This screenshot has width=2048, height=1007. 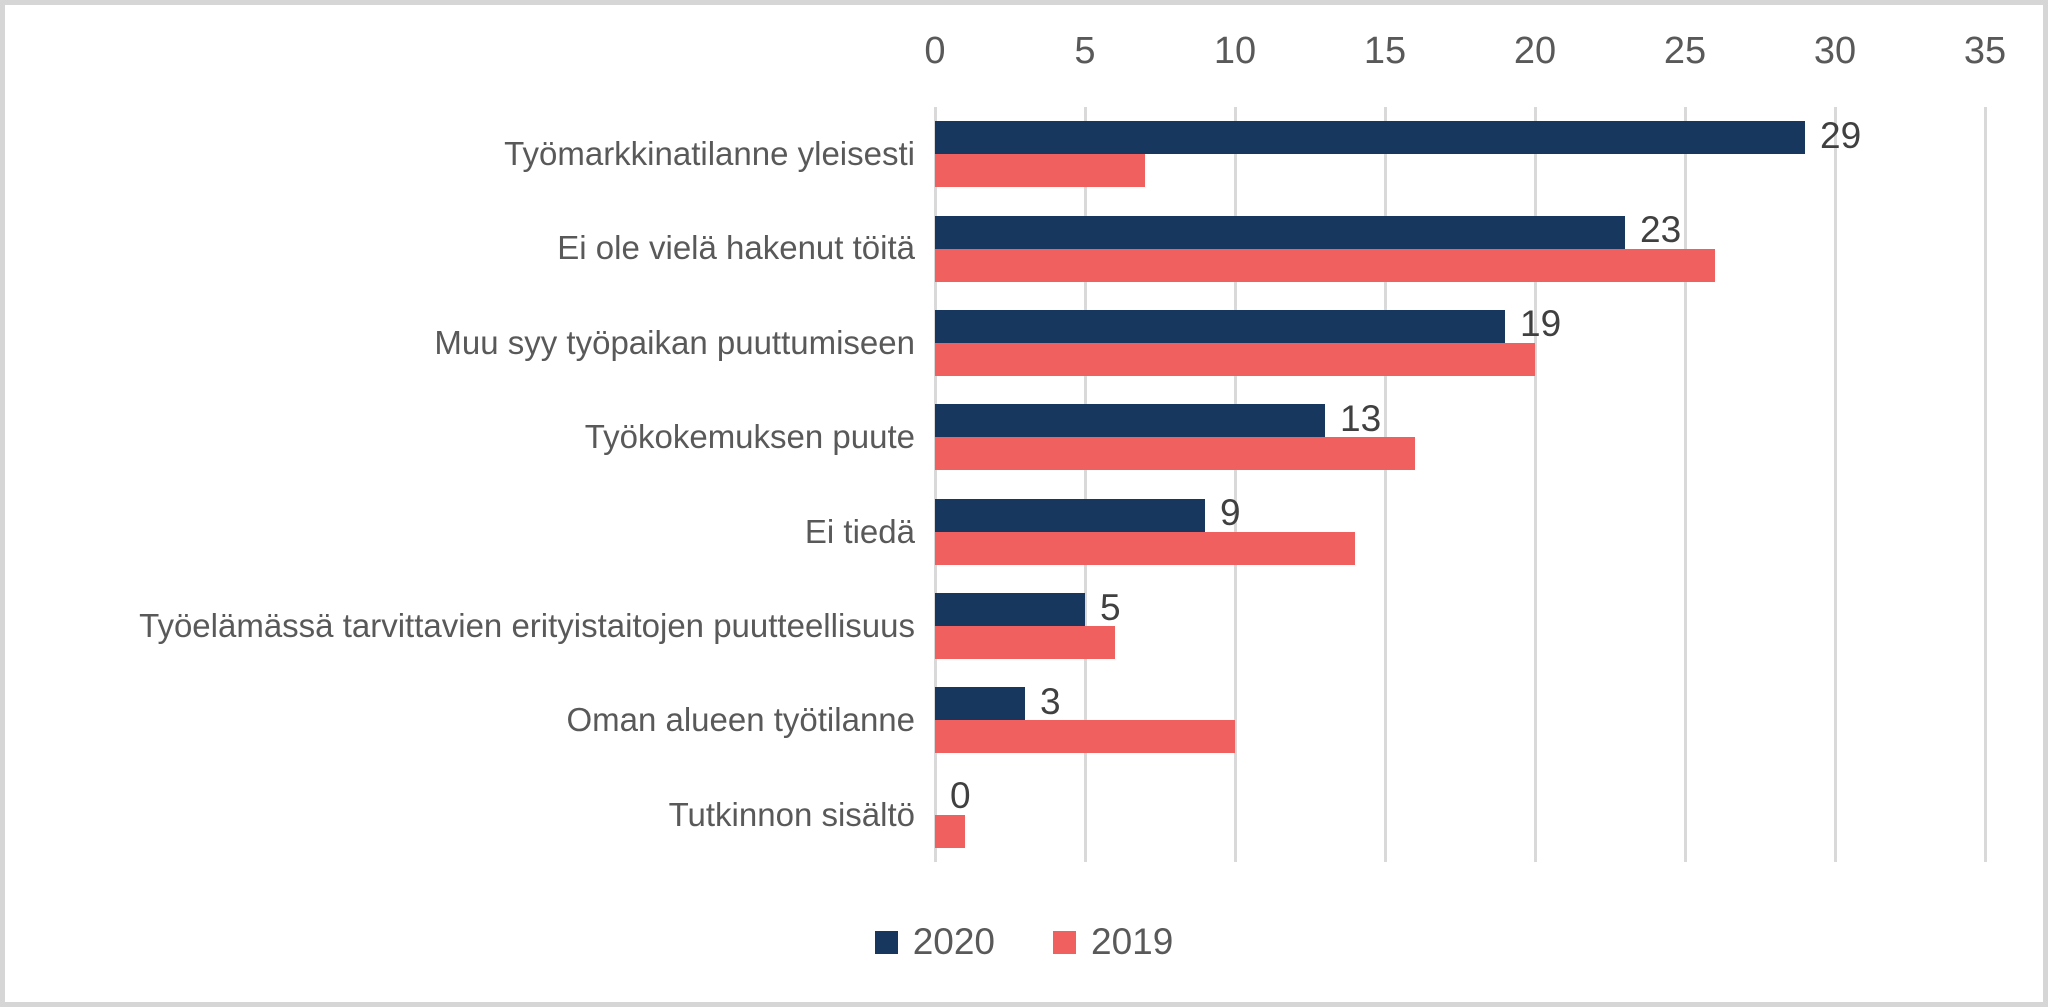 What do you see at coordinates (1835, 51) in the screenshot?
I see `x-tick-label-30: 30` at bounding box center [1835, 51].